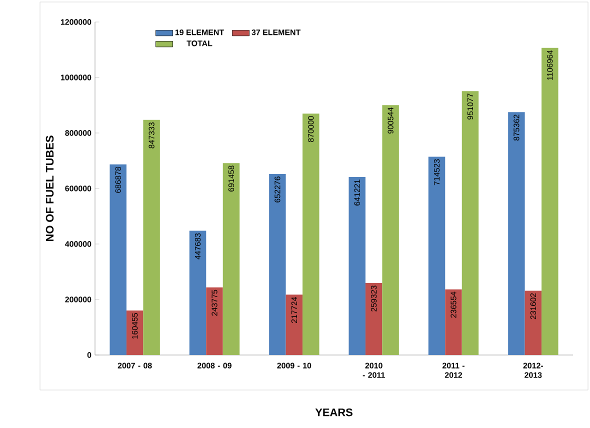 Image resolution: width=590 pixels, height=428 pixels. Describe the element at coordinates (50, 189) in the screenshot. I see `y-axis-title: NO OF FUEL TUBES` at that location.